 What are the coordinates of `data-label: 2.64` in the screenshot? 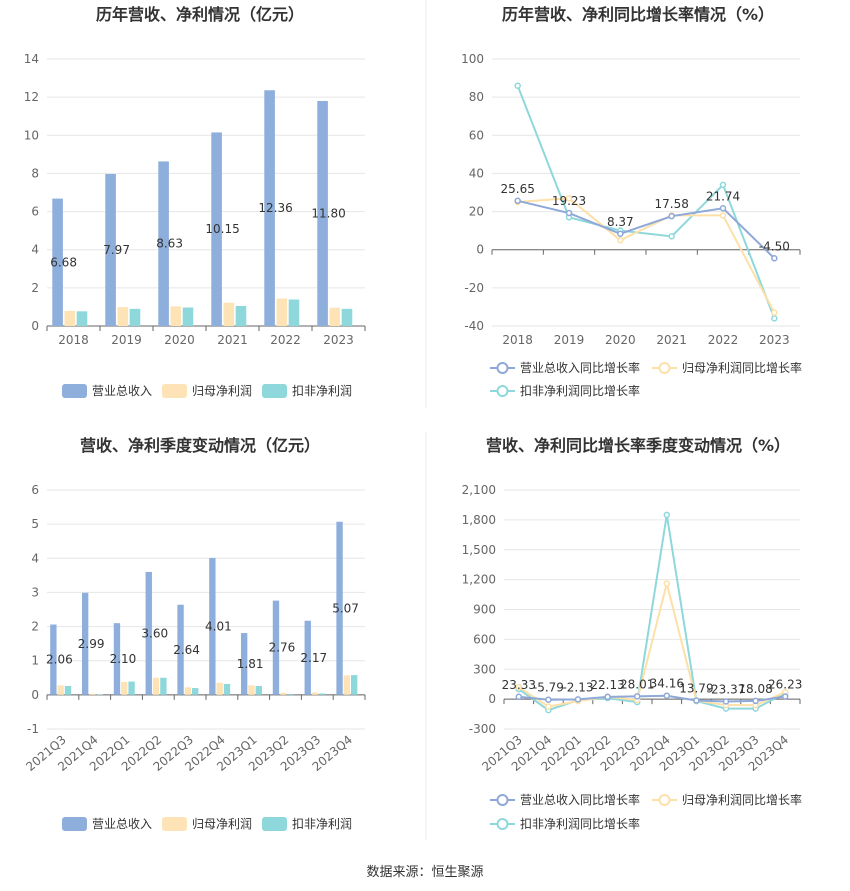 It's located at (186, 650).